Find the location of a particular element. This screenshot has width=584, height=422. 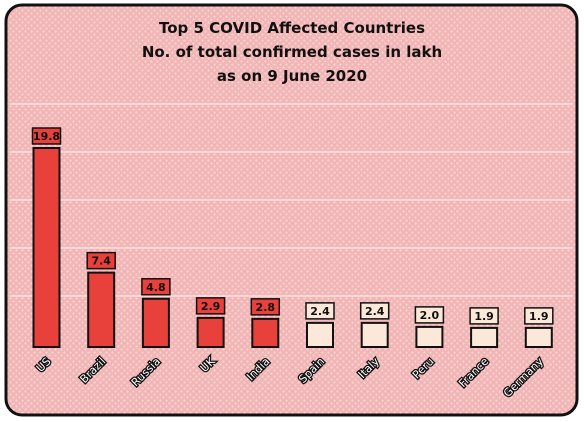

value-label-box-india is located at coordinates (265, 307).